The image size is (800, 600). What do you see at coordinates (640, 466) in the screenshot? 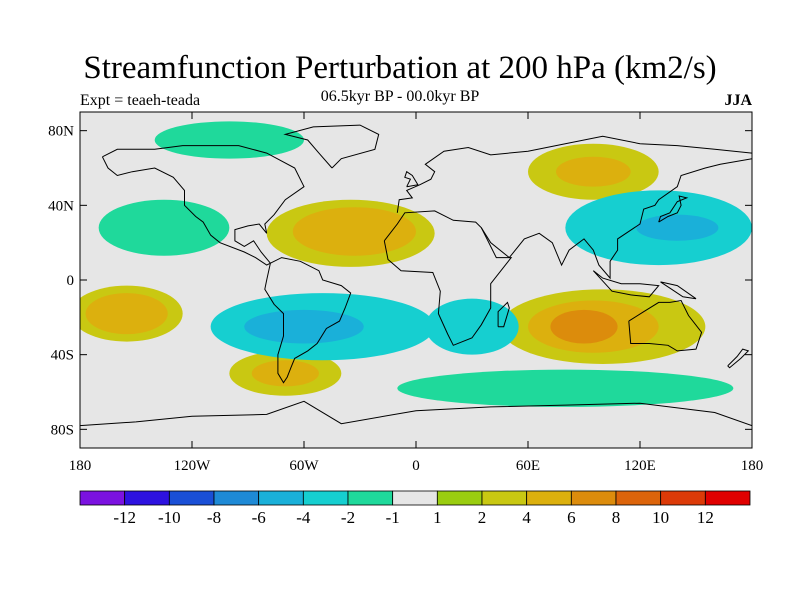
I see `lon-tick-label: 120E` at bounding box center [640, 466].